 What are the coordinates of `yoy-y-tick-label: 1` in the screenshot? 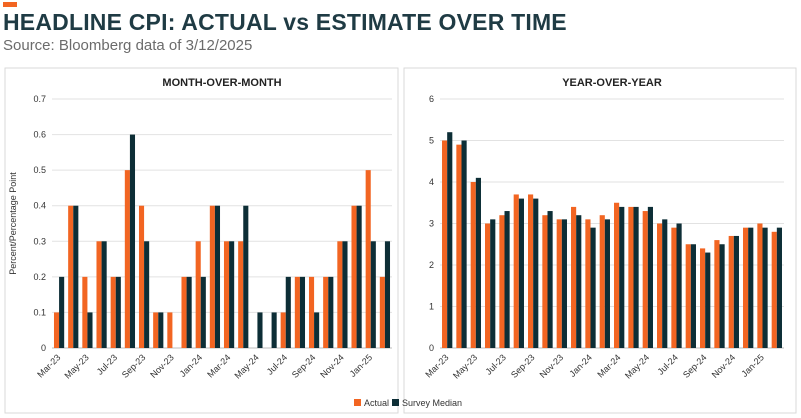 It's located at (431, 307).